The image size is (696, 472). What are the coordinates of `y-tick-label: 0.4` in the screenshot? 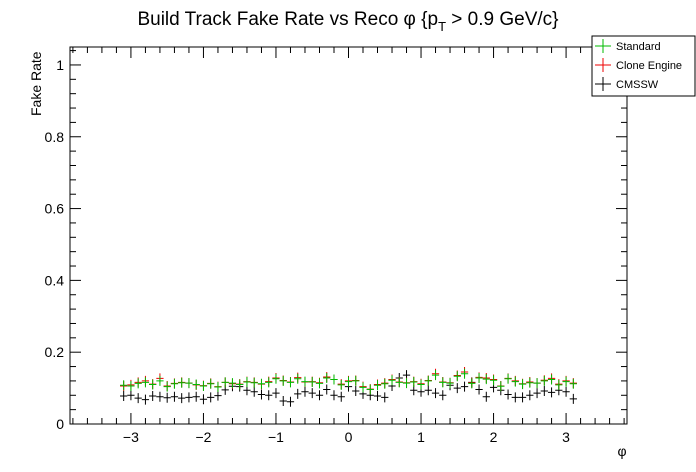 It's located at (55, 280).